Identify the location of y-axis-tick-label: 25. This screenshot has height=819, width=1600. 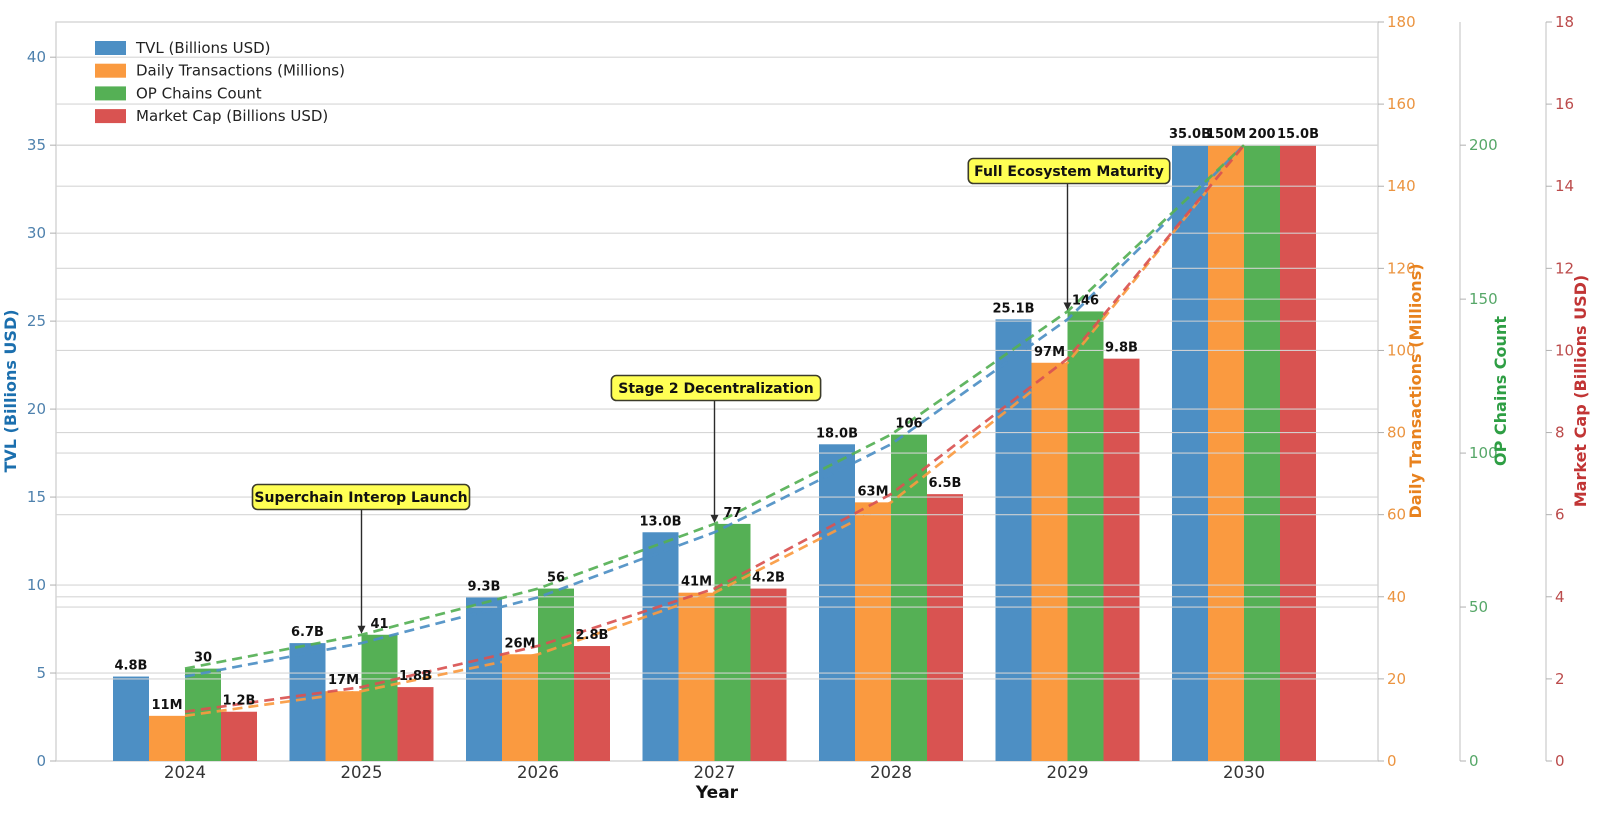
(36, 321).